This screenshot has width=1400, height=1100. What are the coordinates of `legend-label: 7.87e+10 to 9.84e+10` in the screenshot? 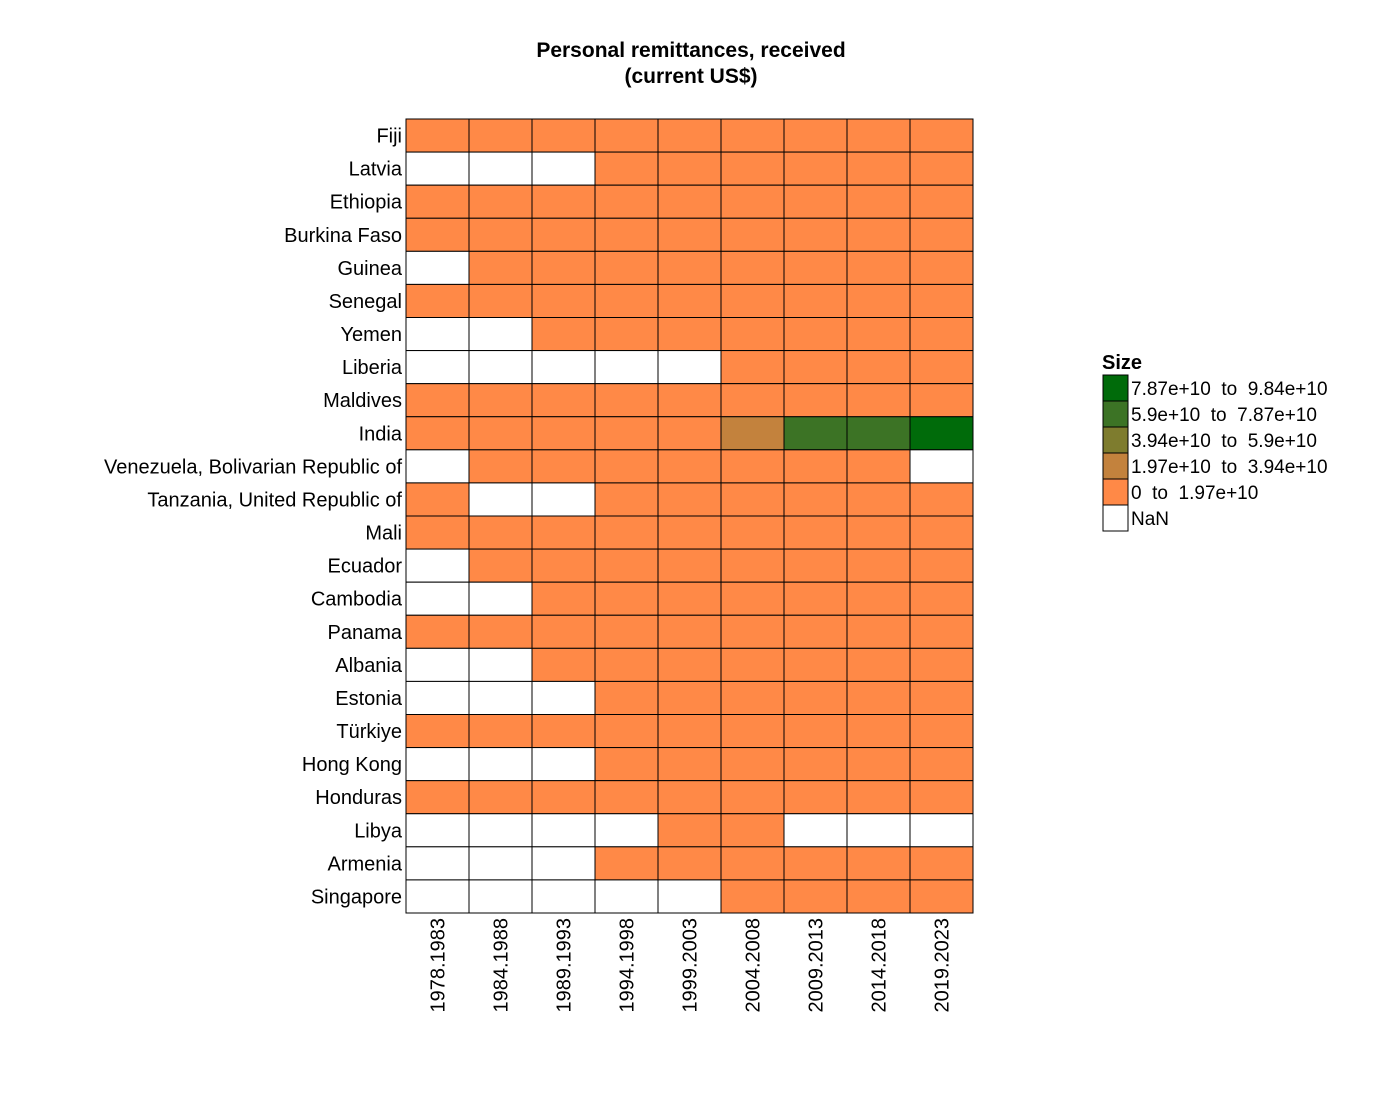 It's located at (1229, 389).